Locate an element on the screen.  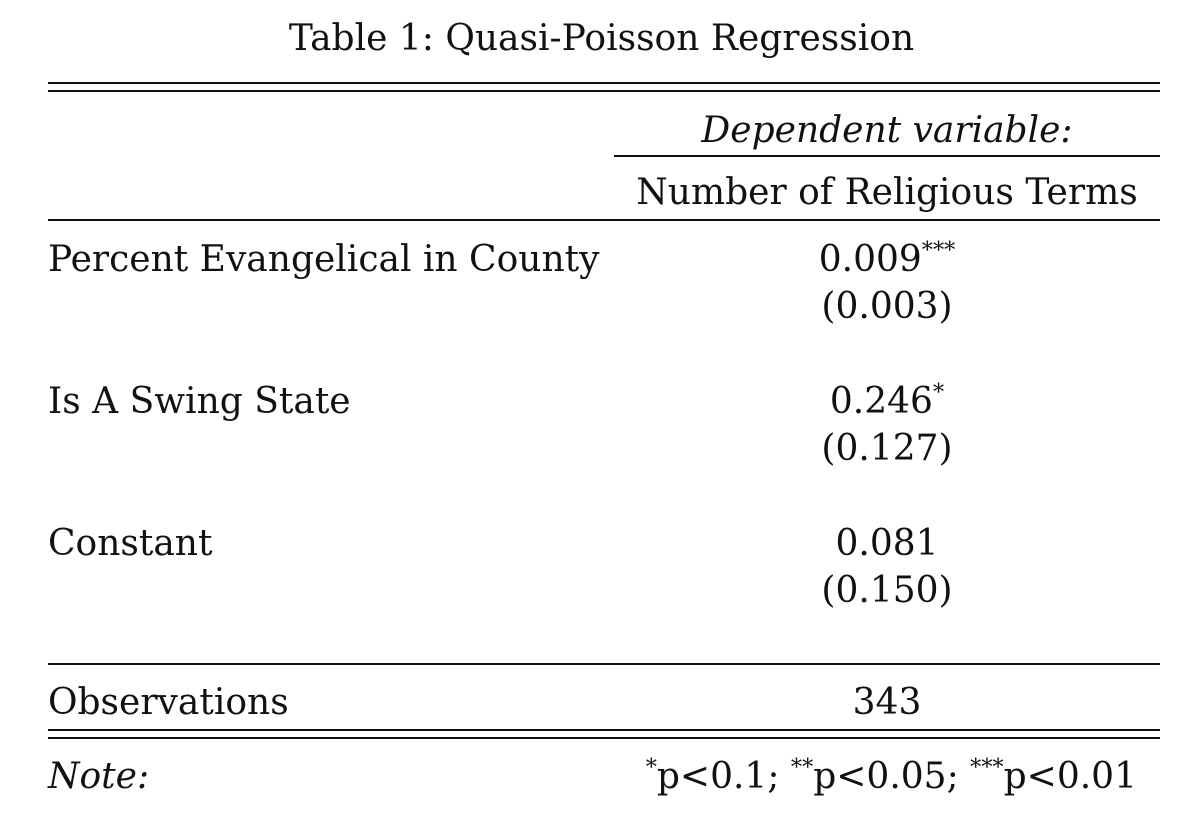
significance-stars: *** is located at coordinates (938, 250).